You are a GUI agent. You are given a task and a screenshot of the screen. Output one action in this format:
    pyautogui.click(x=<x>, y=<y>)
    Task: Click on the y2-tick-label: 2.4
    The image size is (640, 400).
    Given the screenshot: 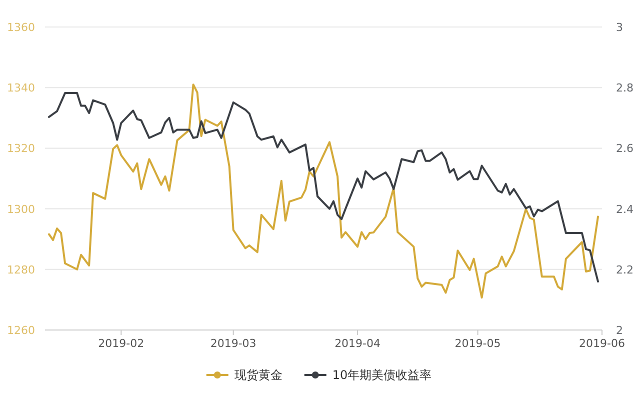 What is the action you would take?
    pyautogui.click(x=625, y=209)
    